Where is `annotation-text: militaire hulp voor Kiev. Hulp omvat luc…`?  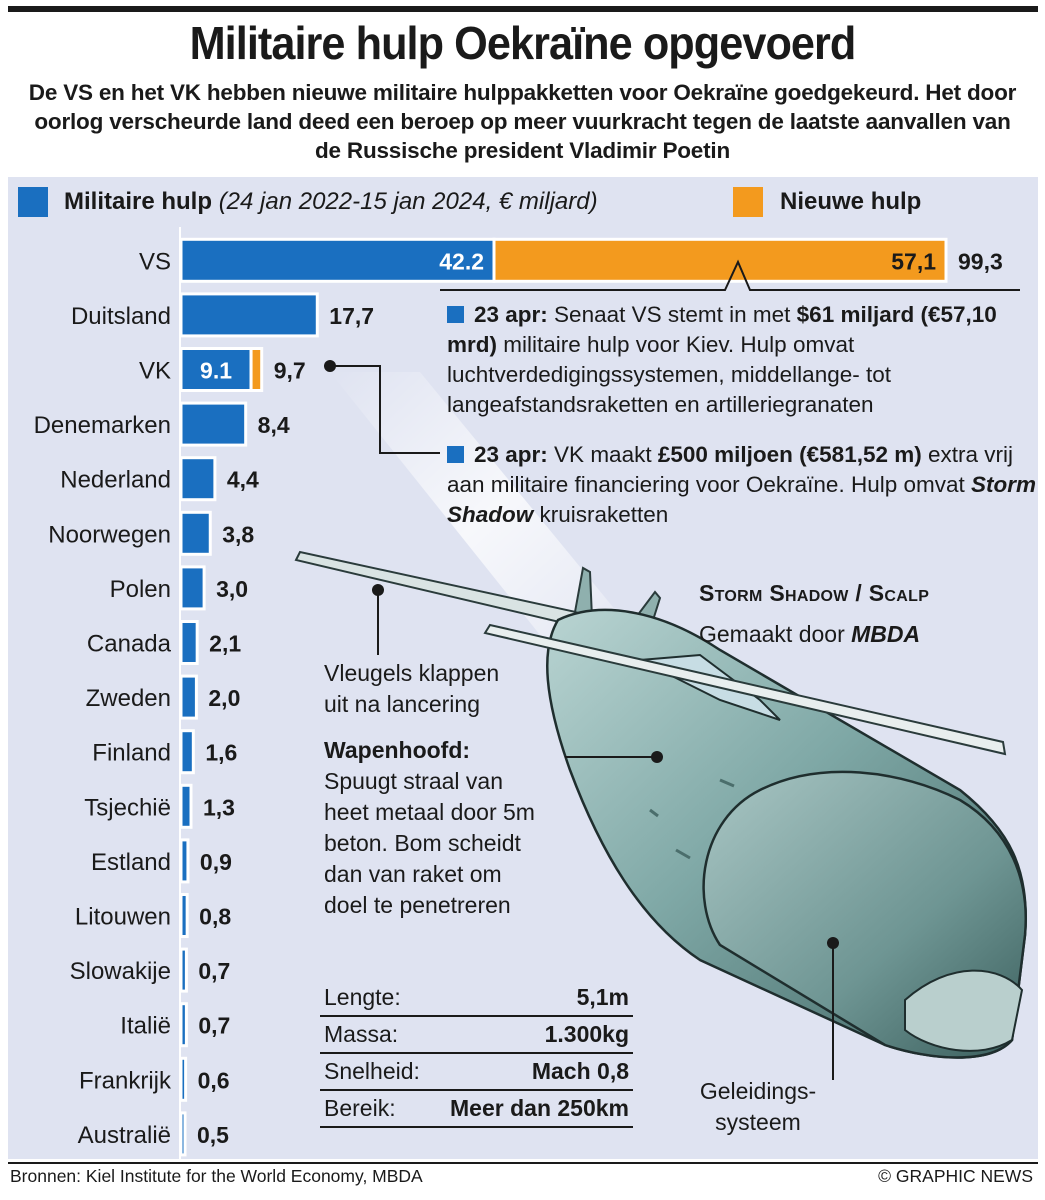
annotation-text: militaire hulp voor Kiev. Hulp omvat luc… is located at coordinates (669, 374).